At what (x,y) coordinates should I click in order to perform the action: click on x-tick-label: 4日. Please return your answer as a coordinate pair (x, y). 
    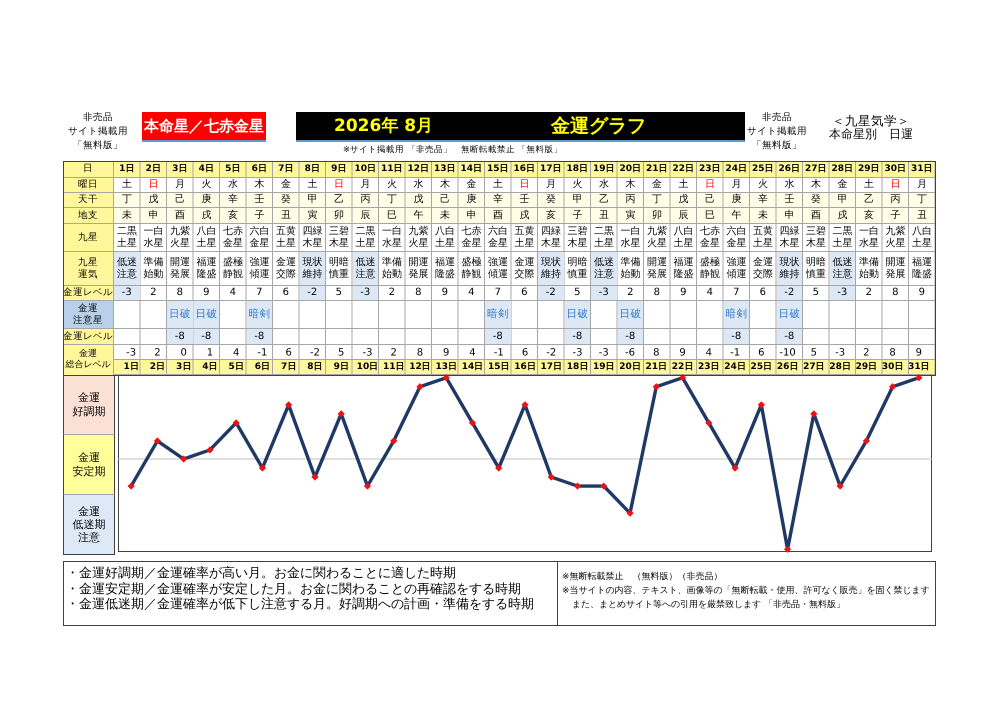
    Looking at the image, I should click on (210, 366).